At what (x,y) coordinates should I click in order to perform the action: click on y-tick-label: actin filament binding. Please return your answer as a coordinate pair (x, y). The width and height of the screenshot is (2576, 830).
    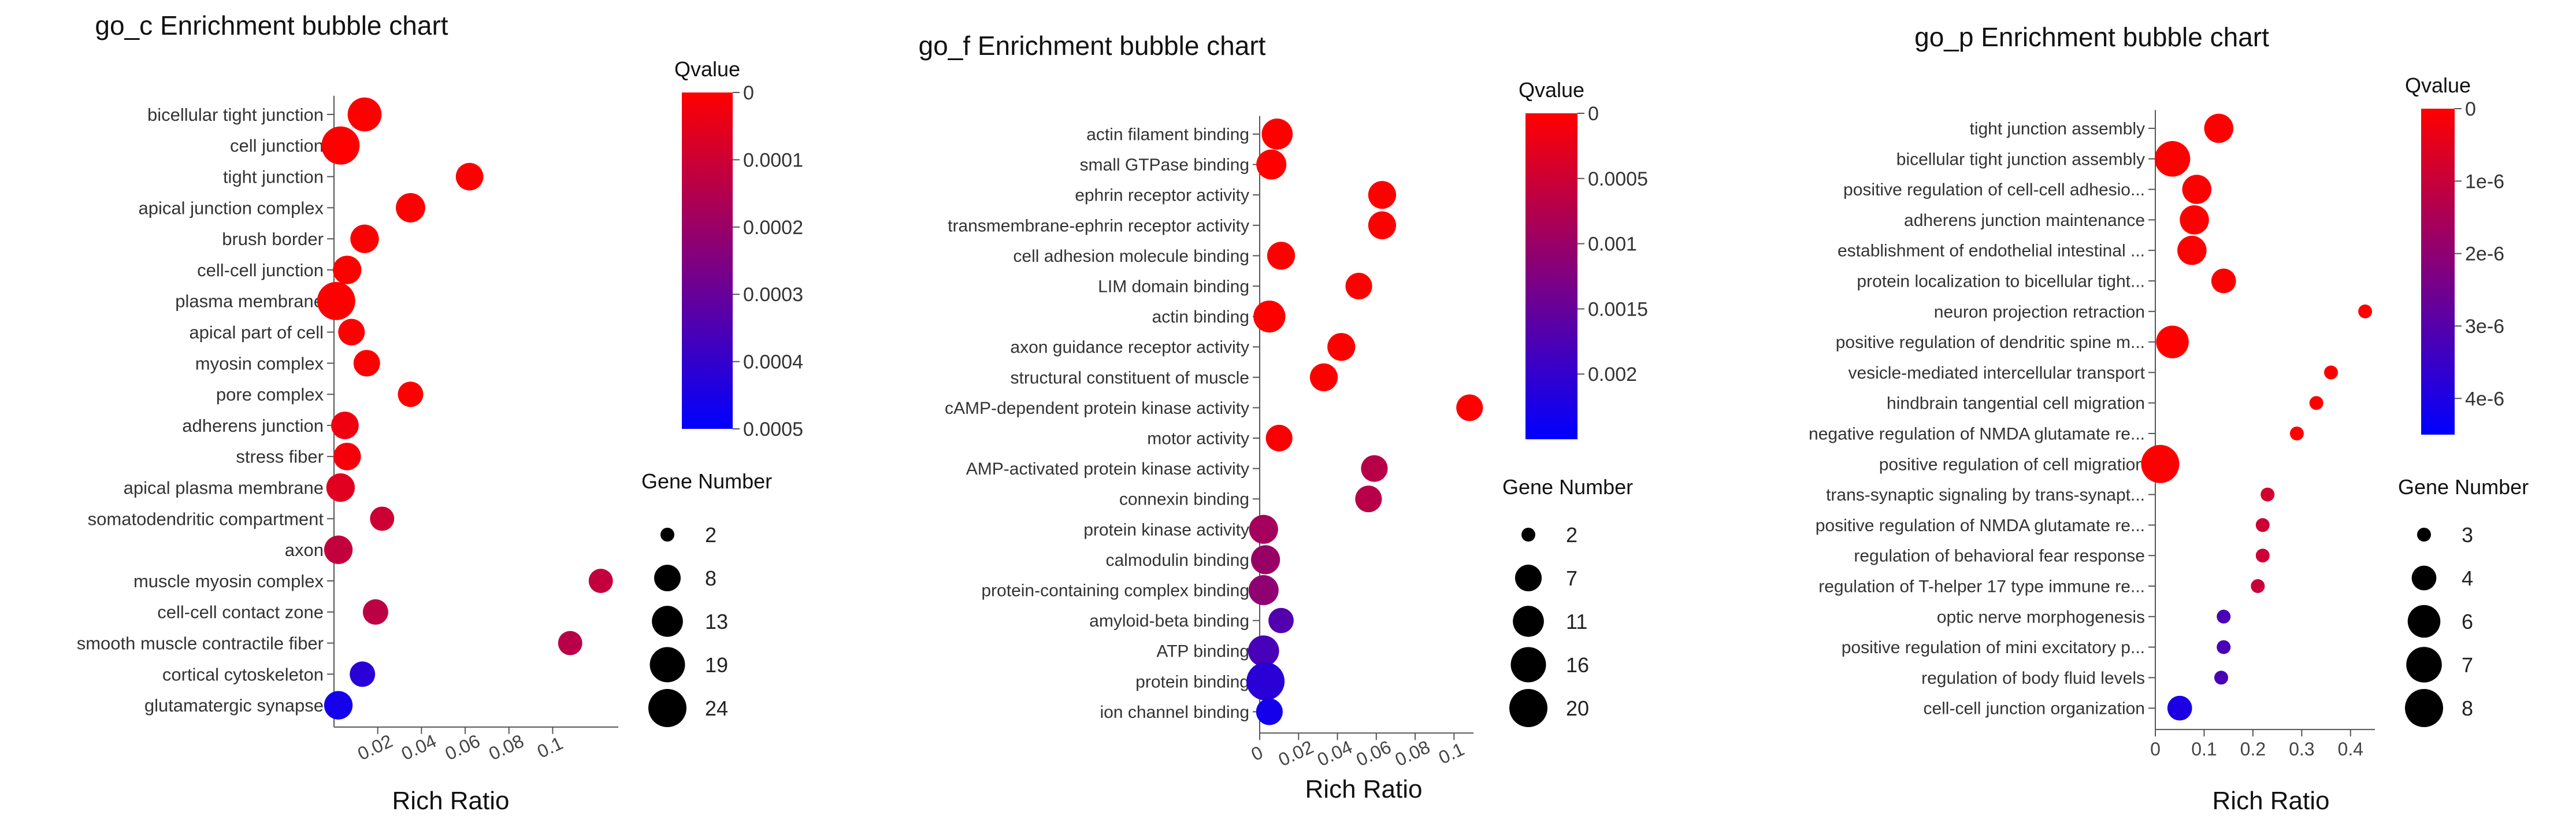
    Looking at the image, I should click on (1168, 134).